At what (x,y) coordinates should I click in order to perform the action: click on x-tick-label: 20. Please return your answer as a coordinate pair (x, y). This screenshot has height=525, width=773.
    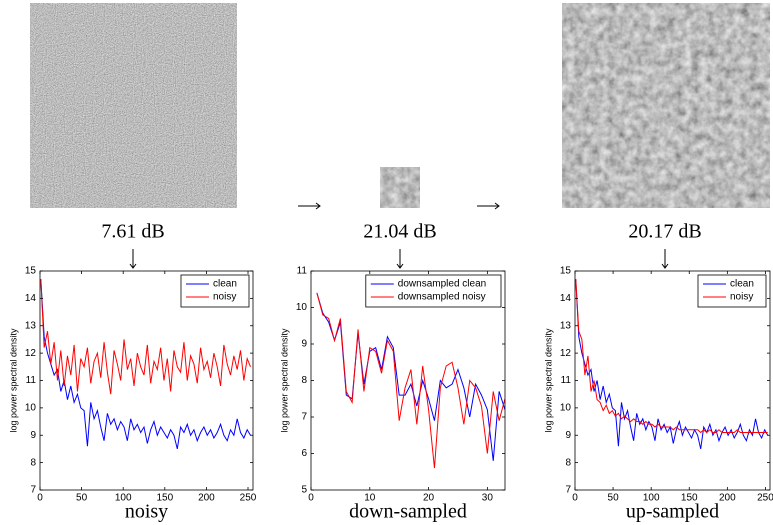
    Looking at the image, I should click on (429, 498).